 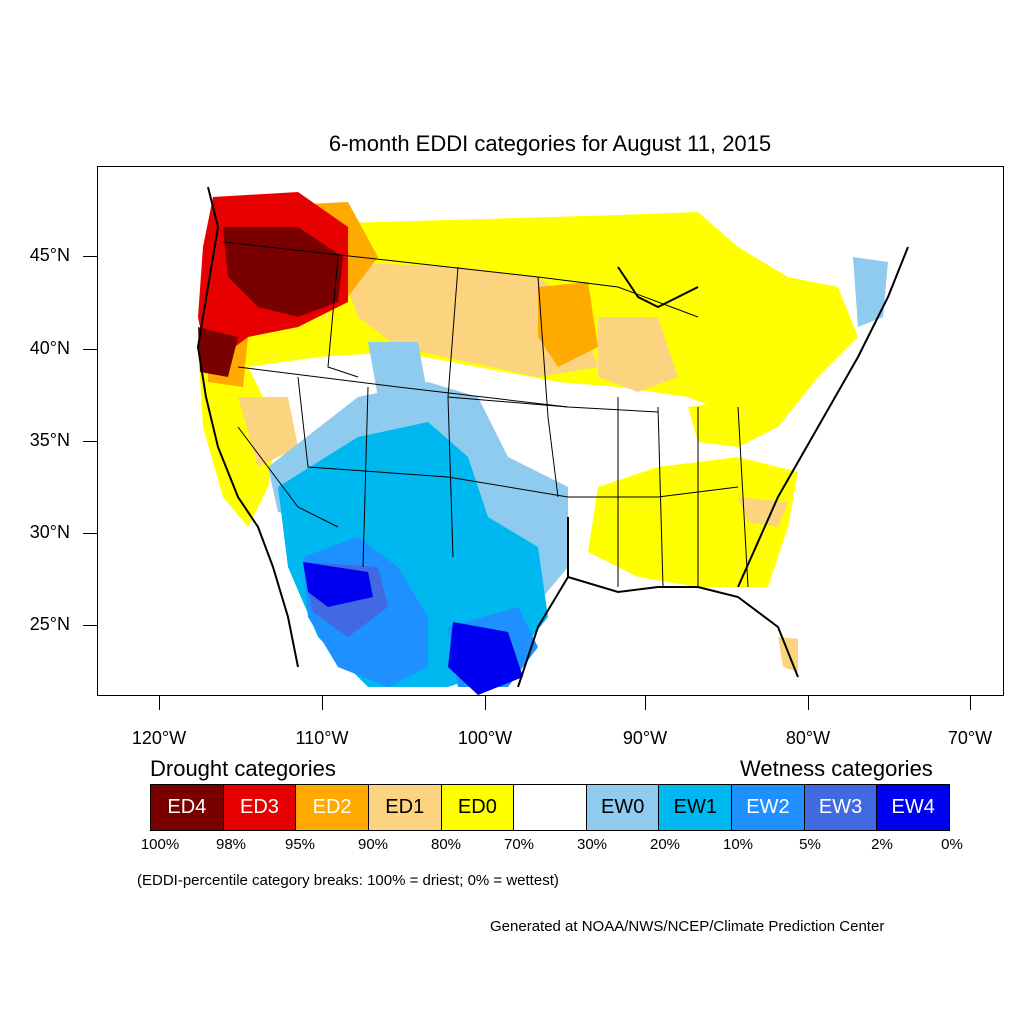 I want to click on region-ew4-northeast-mexico, so click(x=485, y=658).